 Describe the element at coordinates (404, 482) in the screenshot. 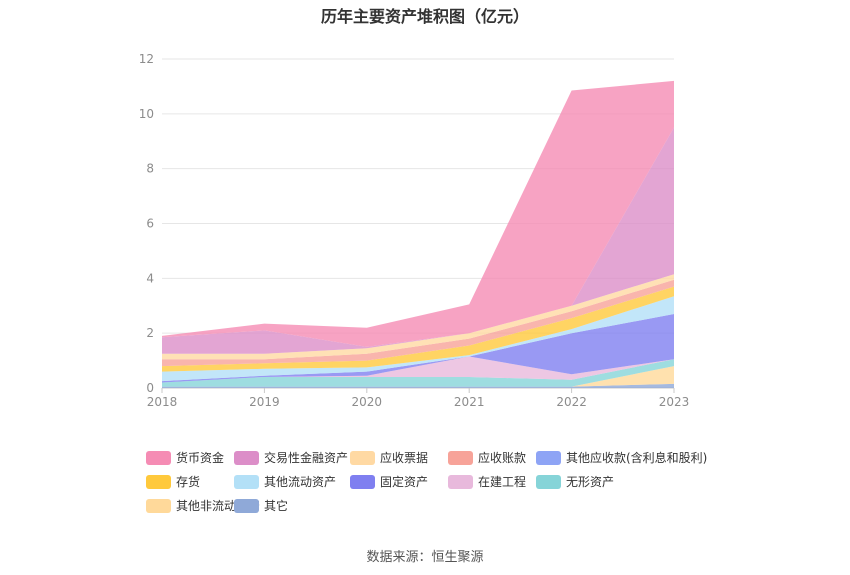

I see `legend-label: 固定资产` at that location.